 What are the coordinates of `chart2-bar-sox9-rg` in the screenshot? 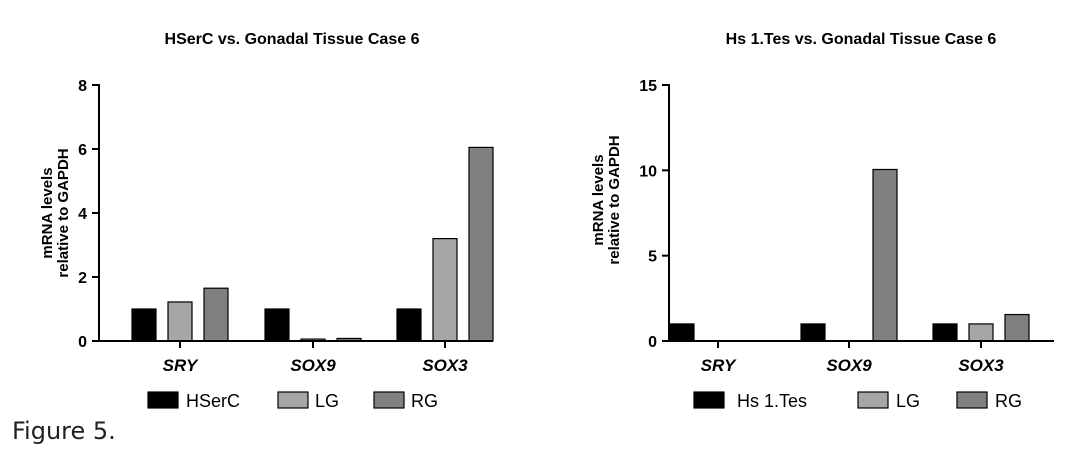 It's located at (885, 255).